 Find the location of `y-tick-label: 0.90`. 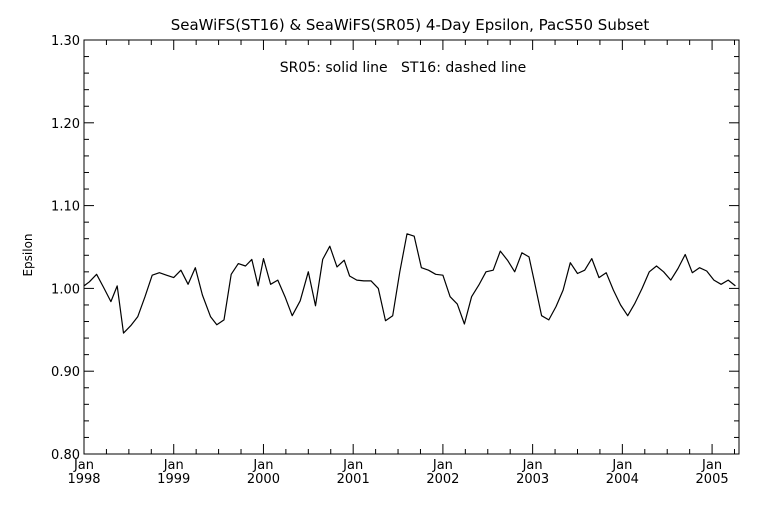

y-tick-label: 0.90 is located at coordinates (65, 372).